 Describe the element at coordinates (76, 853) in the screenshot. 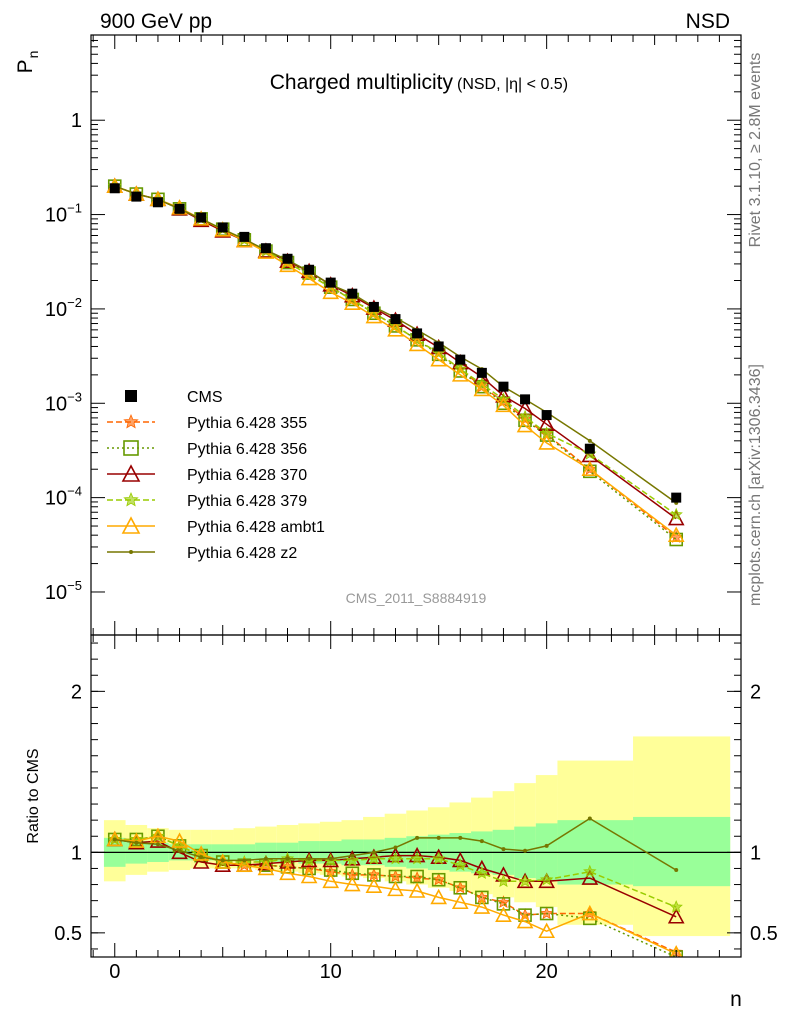

I see `ratio-y-tick-label: 1` at that location.